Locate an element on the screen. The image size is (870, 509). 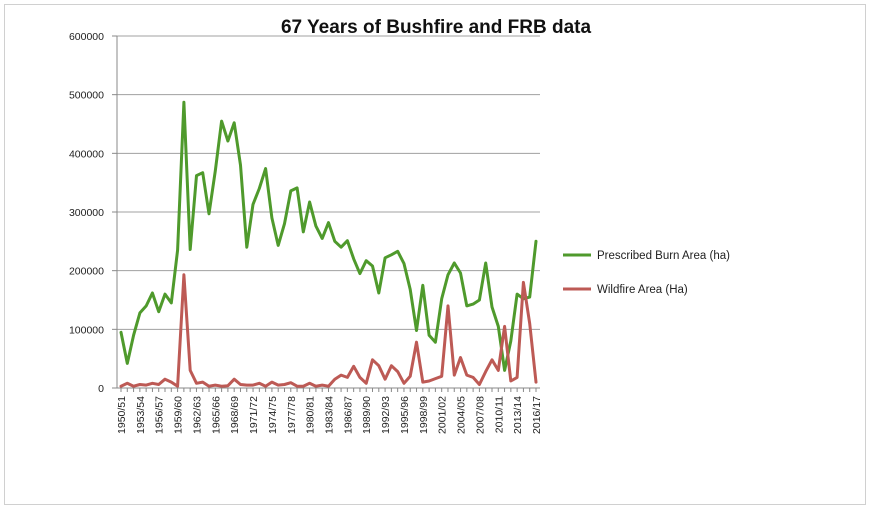
y-tick-label: 400000 is located at coordinates (86, 154).